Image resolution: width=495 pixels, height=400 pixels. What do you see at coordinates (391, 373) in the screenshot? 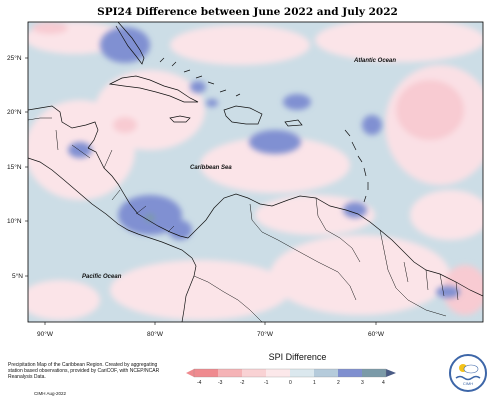
I see `legend-arrow-right` at bounding box center [391, 373].